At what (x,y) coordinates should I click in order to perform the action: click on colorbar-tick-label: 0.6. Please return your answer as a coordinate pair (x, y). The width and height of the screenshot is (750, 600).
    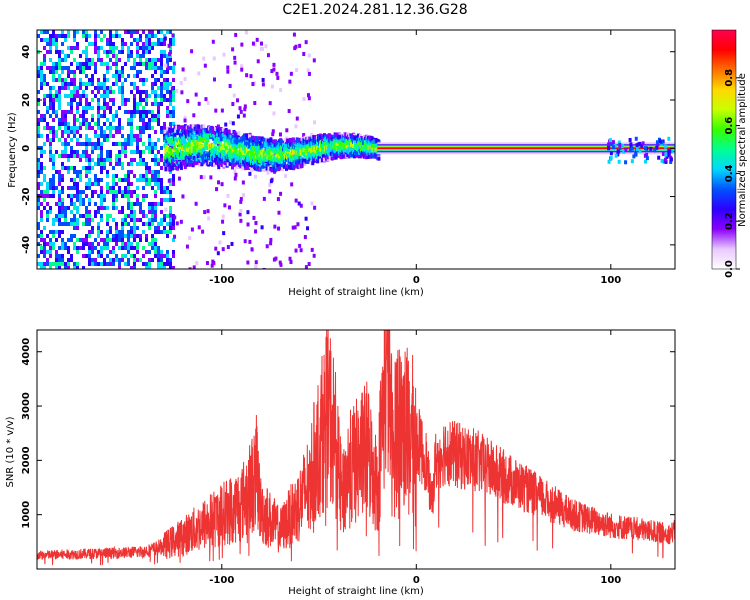
    Looking at the image, I should click on (729, 126).